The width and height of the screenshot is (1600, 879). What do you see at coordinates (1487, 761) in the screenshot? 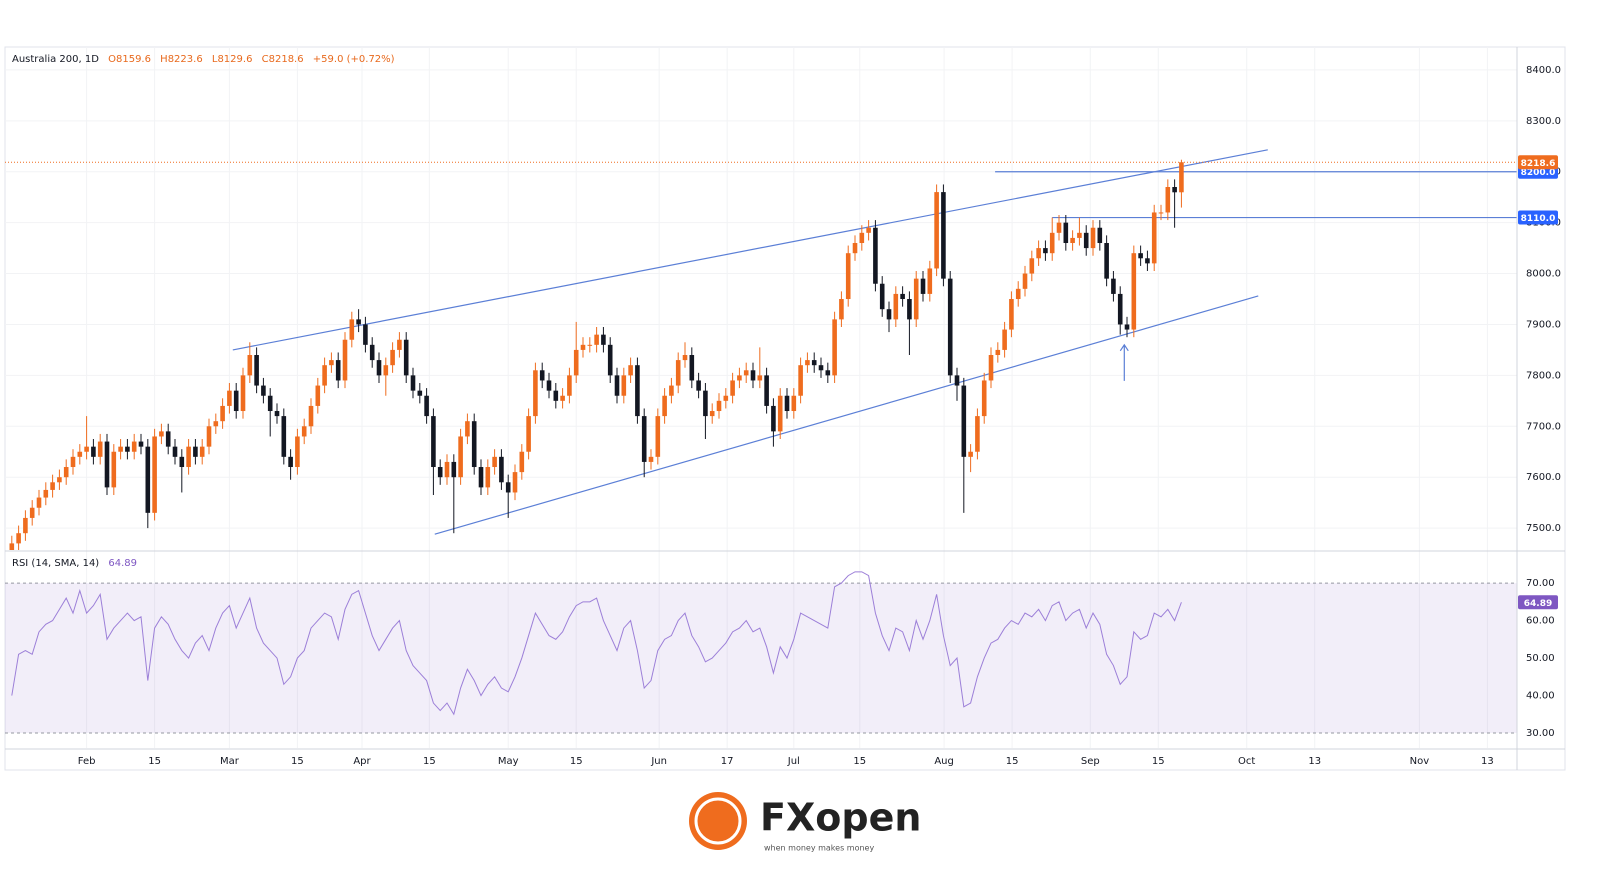
I see `x-tick-label: 13` at bounding box center [1487, 761].